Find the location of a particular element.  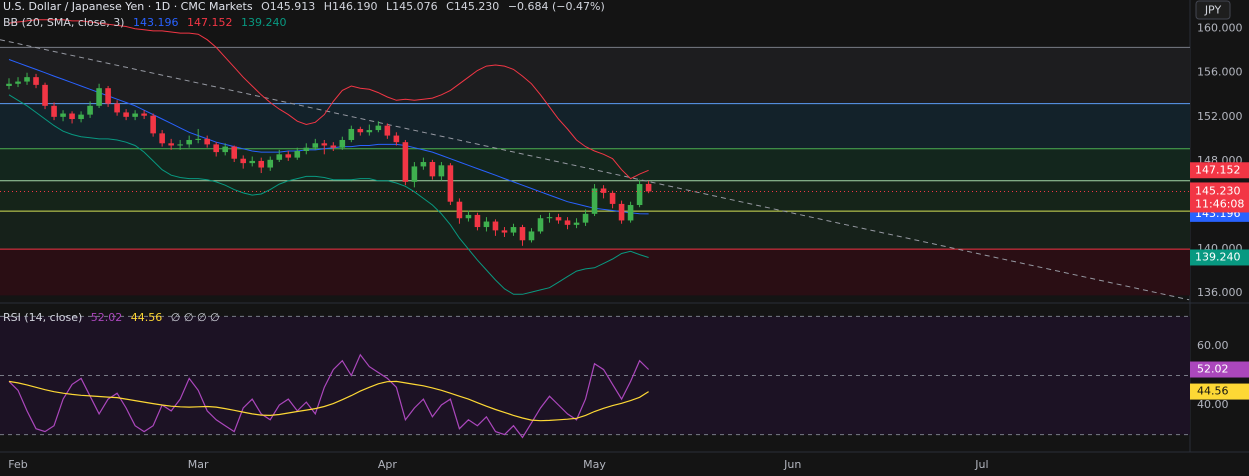

rsi-legend: RSI (14, close) 52.02 44.56 ∅ ∅ ∅ ∅ is located at coordinates (114, 317).